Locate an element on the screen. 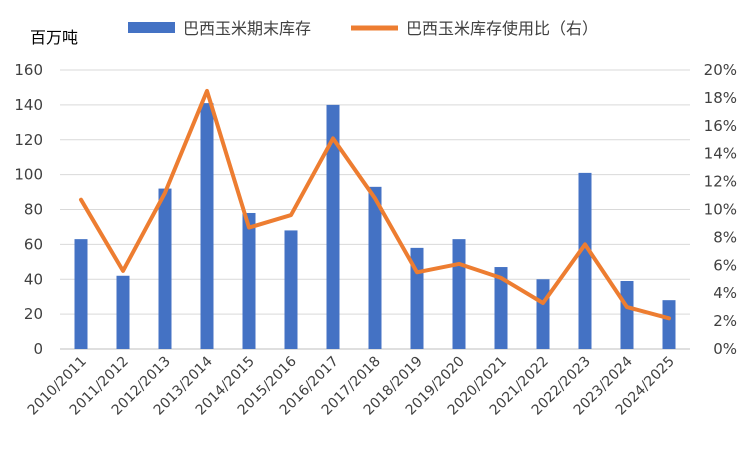 The width and height of the screenshot is (750, 450). y-right-tick-label: 20% is located at coordinates (720, 70).